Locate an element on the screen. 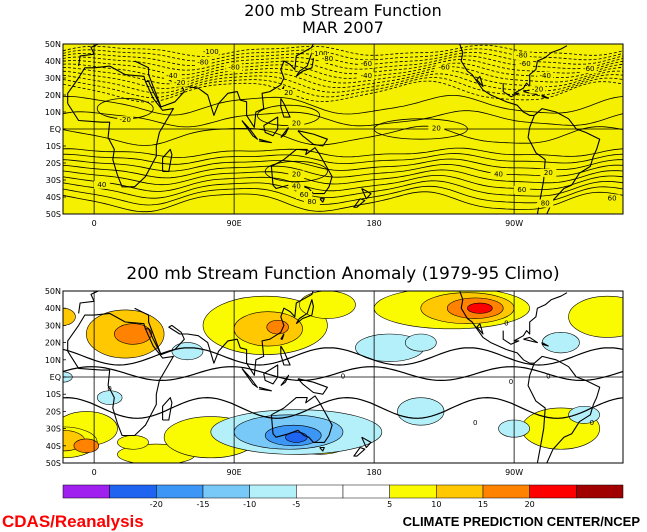 The height and width of the screenshot is (532, 647). lat-tick-label: 30S is located at coordinates (53, 429).